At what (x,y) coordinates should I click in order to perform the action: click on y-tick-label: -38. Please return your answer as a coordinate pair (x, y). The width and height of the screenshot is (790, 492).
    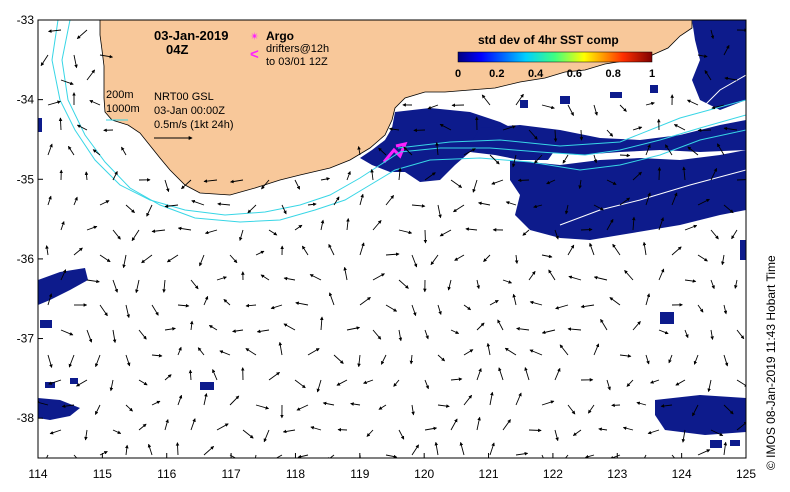
    Looking at the image, I should click on (26, 418).